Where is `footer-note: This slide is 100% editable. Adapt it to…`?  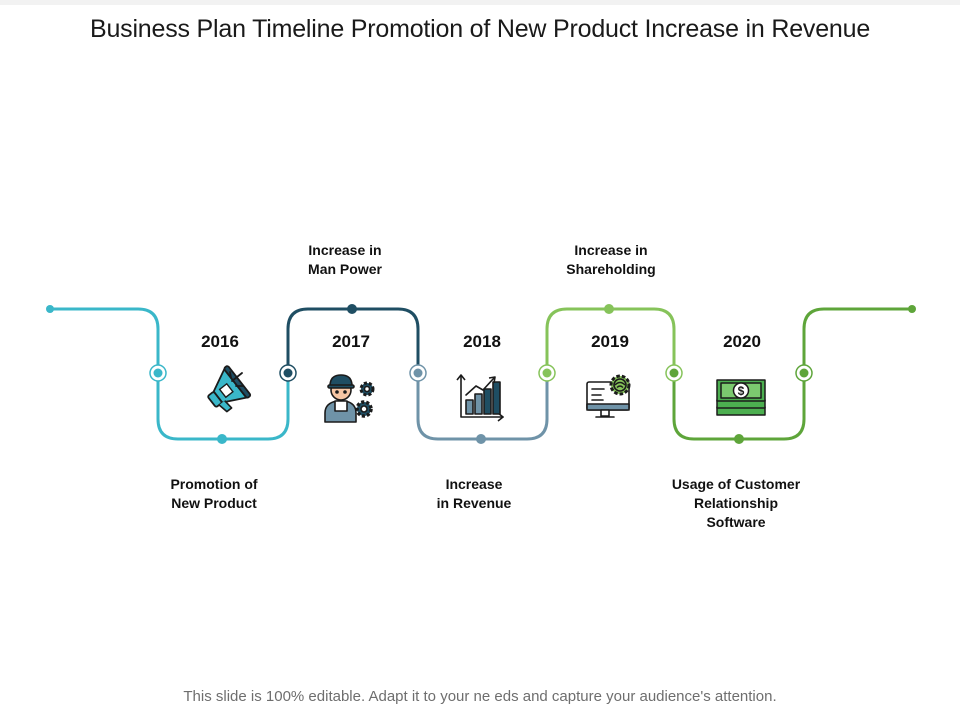 footer-note: This slide is 100% editable. Adapt it to… is located at coordinates (480, 696).